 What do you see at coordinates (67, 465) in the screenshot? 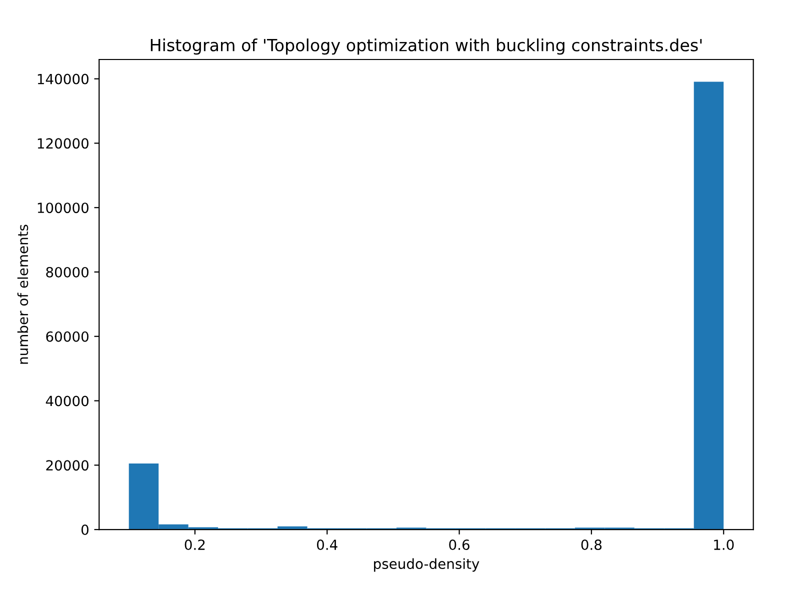
I see `y-tick-label: 20000` at bounding box center [67, 465].